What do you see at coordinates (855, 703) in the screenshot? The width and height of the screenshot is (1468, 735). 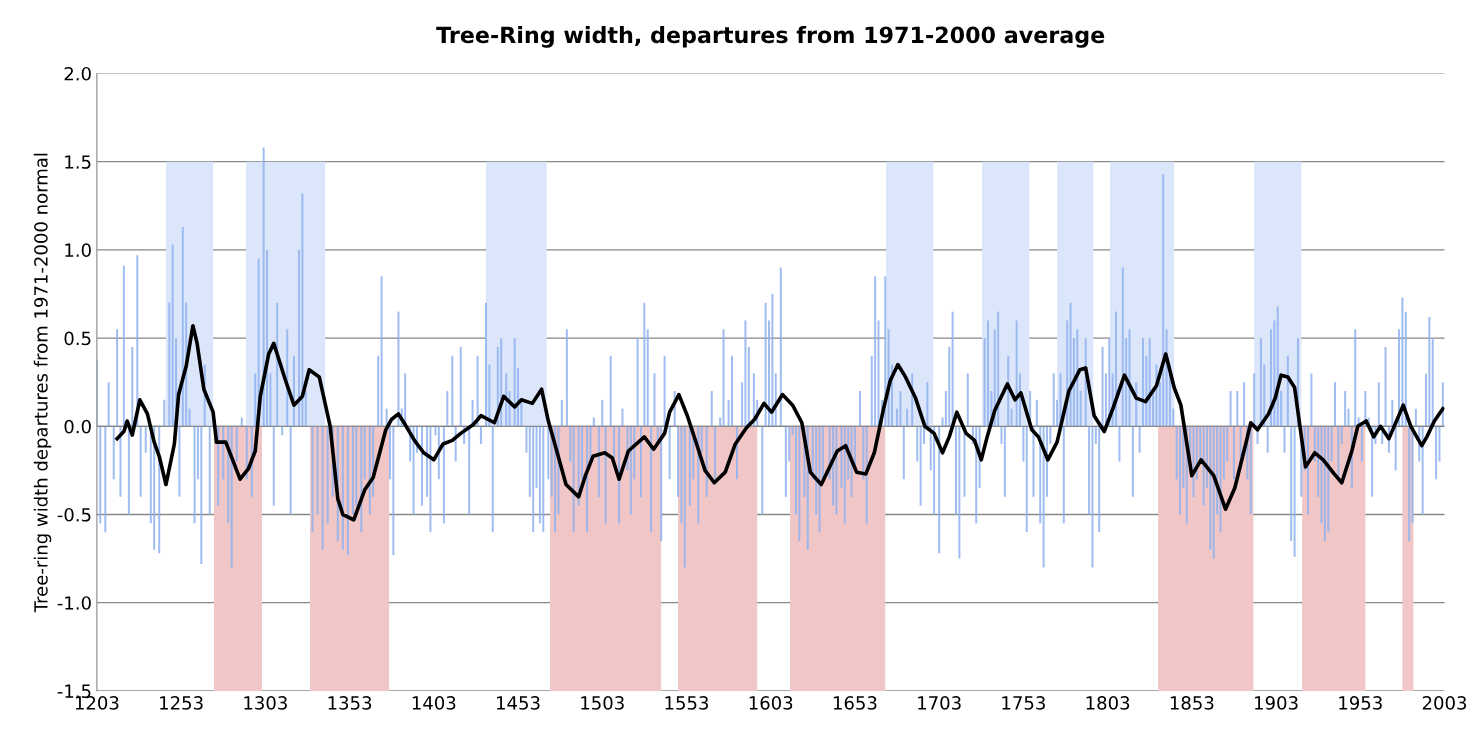 I see `x-tick-label: 1653` at bounding box center [855, 703].